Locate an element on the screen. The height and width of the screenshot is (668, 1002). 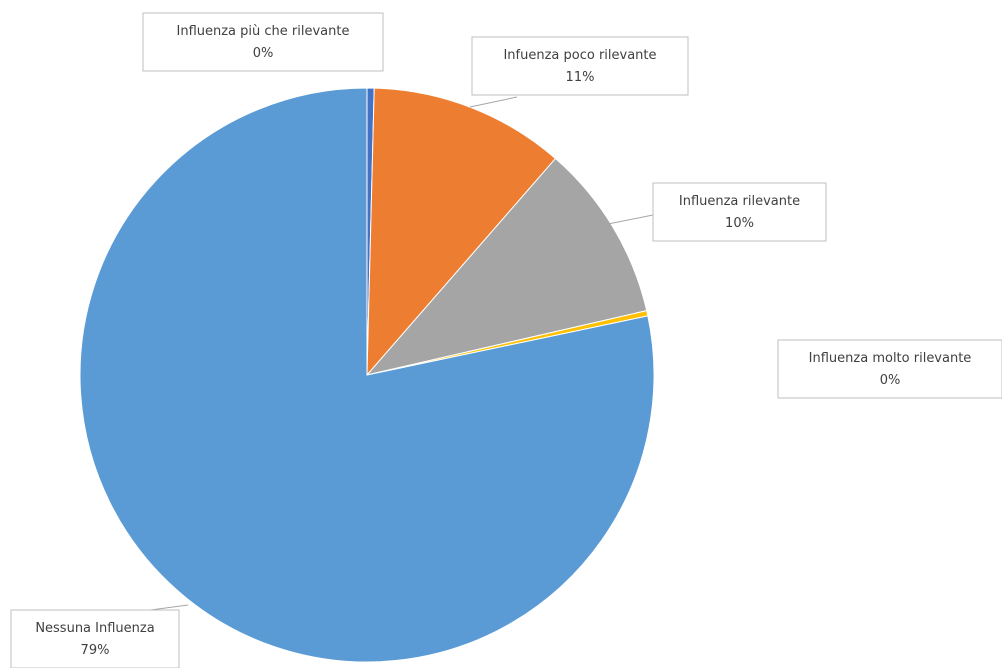
data-label-3: Influenza molto rilevante 0% is located at coordinates (889, 369).